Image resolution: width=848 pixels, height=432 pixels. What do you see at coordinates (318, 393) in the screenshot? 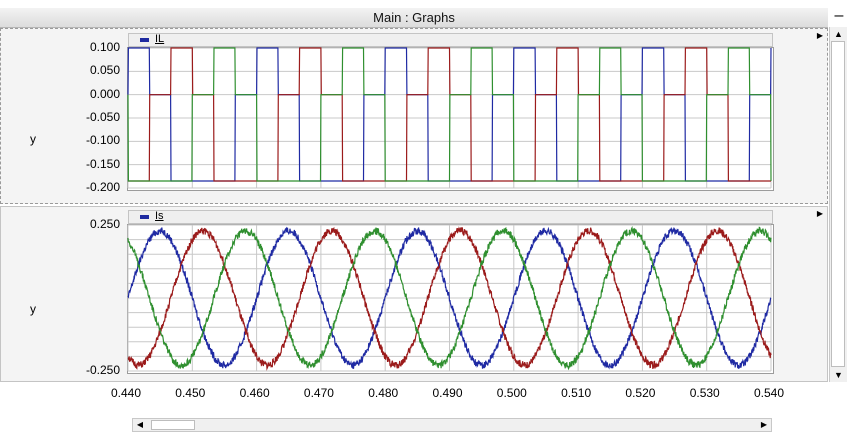
I see `x-tick-label: 0.470` at bounding box center [318, 393].